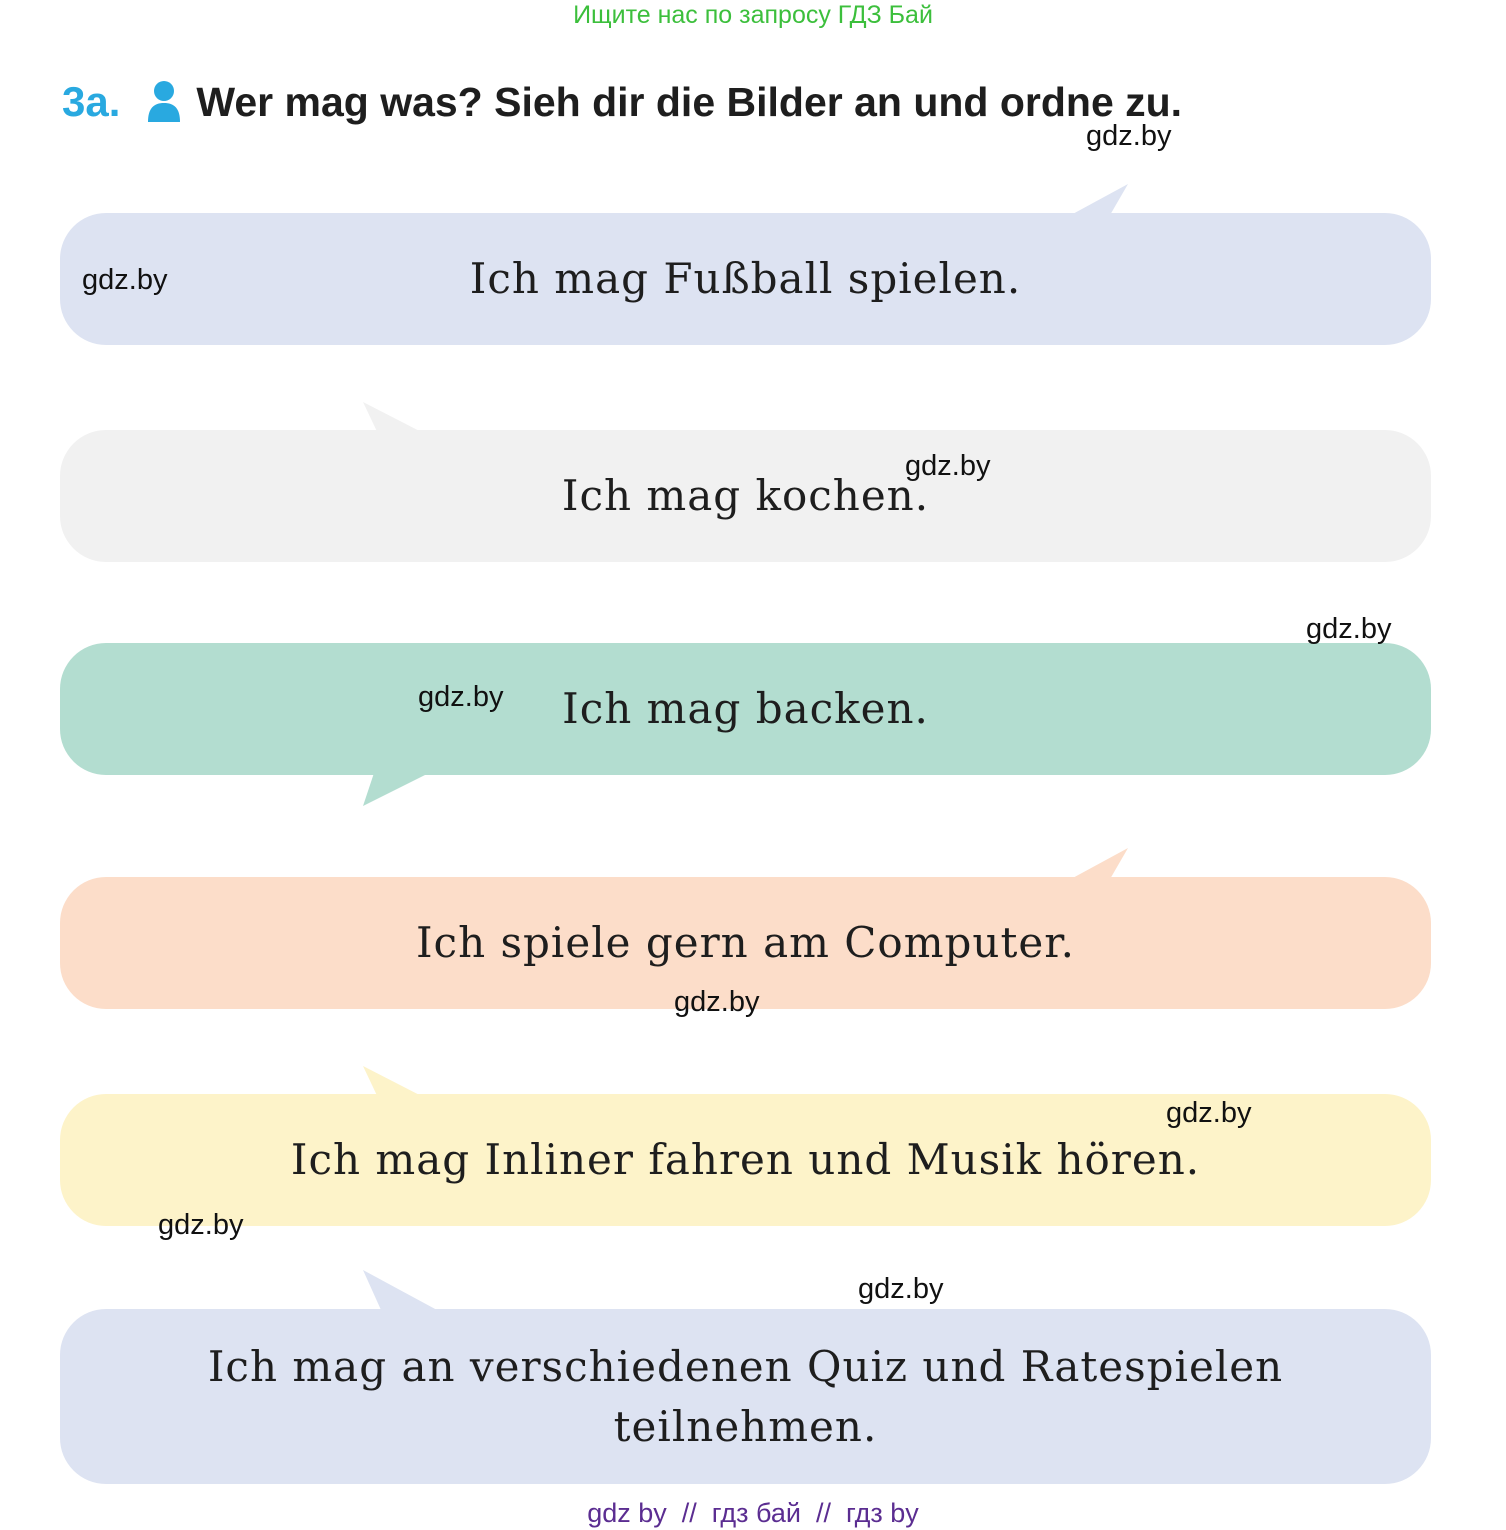  Describe the element at coordinates (753, 15) in the screenshot. I see `search-banner: Ищите нас по запросу ГДЗ Бай` at that location.